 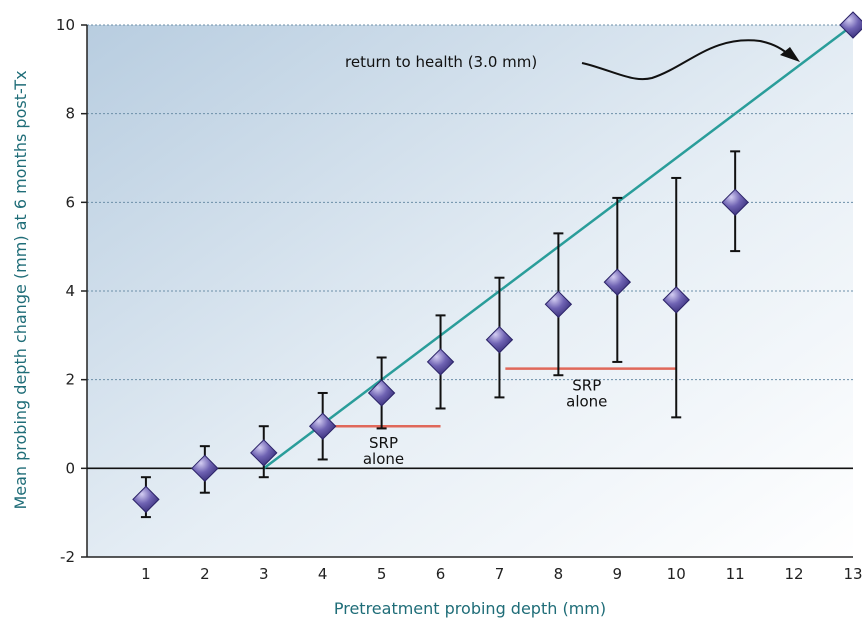 What do you see at coordinates (559, 574) in the screenshot?
I see `x-tick-label: 8` at bounding box center [559, 574].